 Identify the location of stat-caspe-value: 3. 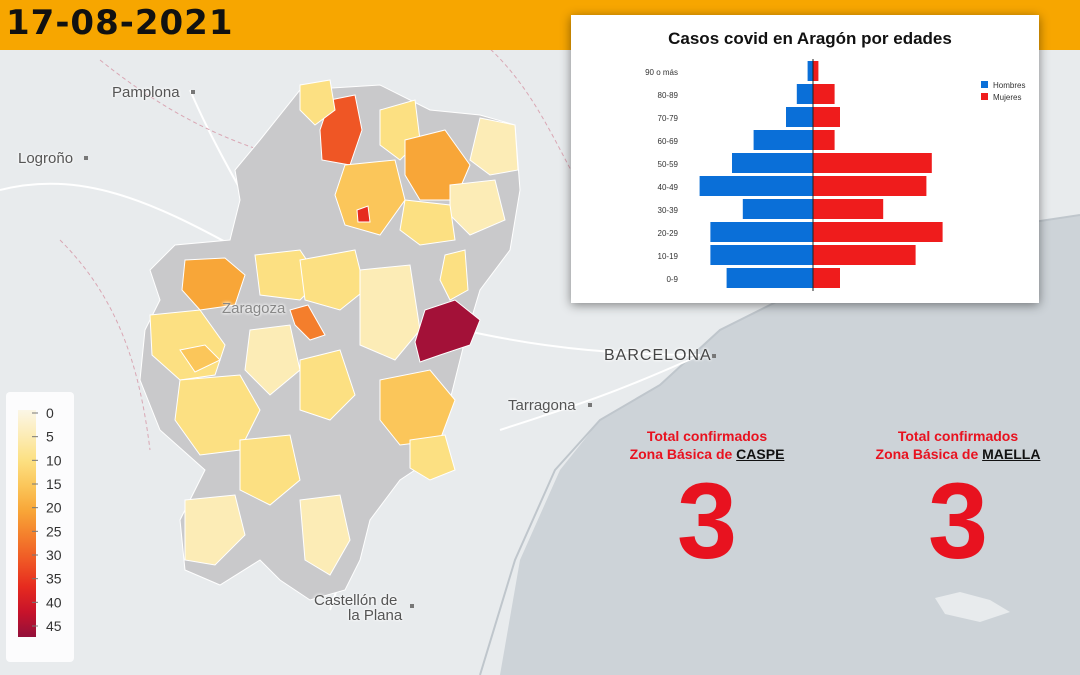
(707, 520).